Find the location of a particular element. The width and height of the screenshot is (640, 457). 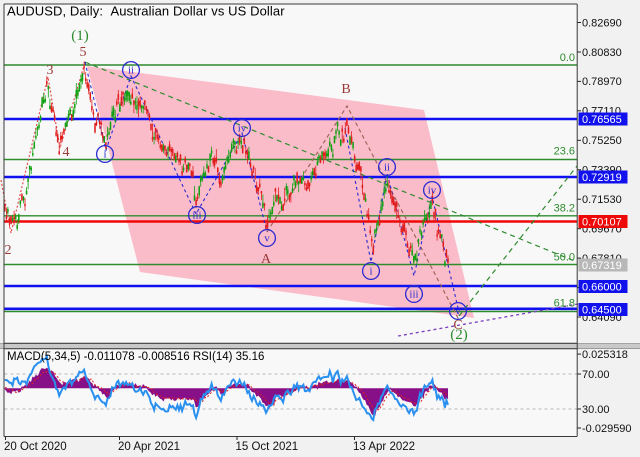

svg-text: 0.82690 is located at coordinates (602, 23).